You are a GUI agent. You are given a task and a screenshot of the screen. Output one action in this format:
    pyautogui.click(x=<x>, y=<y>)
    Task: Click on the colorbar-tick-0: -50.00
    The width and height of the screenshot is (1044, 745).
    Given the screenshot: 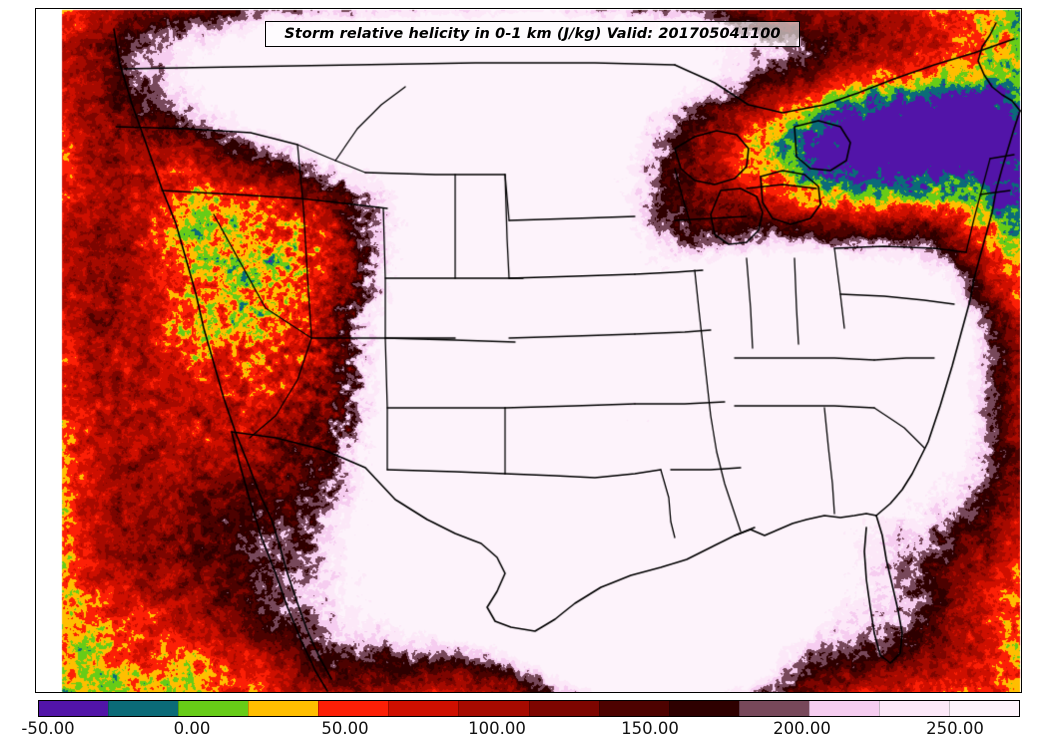 What is the action you would take?
    pyautogui.click(x=48, y=728)
    